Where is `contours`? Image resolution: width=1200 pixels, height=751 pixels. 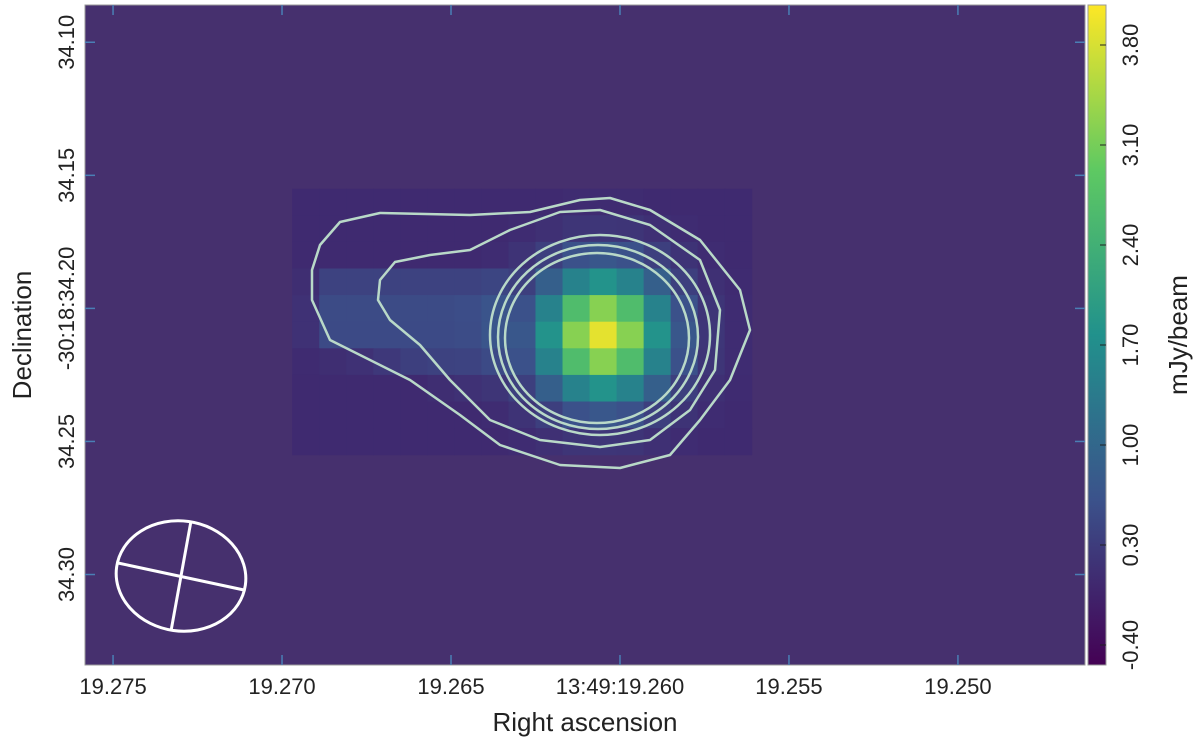
contours is located at coordinates (531, 333).